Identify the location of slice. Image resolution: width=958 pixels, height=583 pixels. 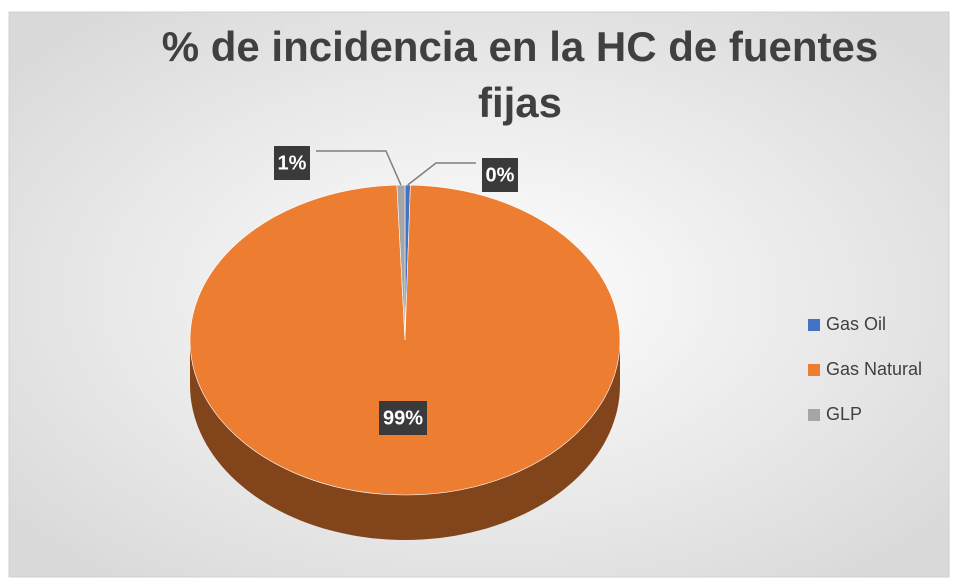
(401, 262).